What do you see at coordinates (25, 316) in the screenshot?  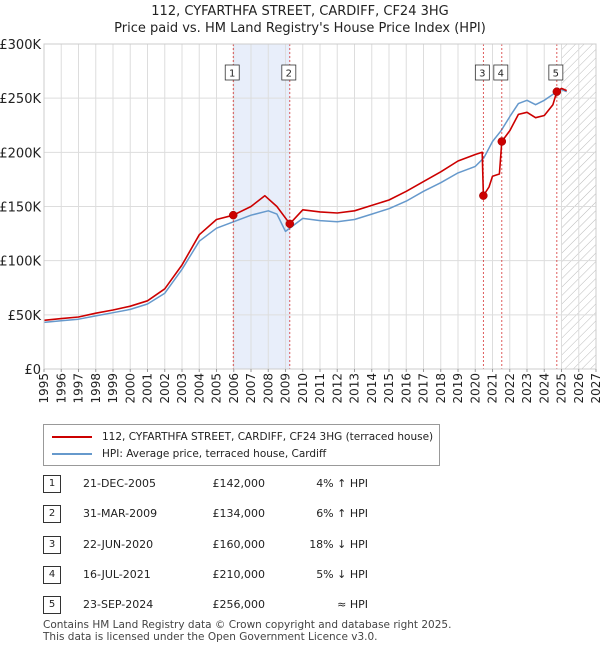 I see `y-tick-label: £50K` at bounding box center [25, 316].